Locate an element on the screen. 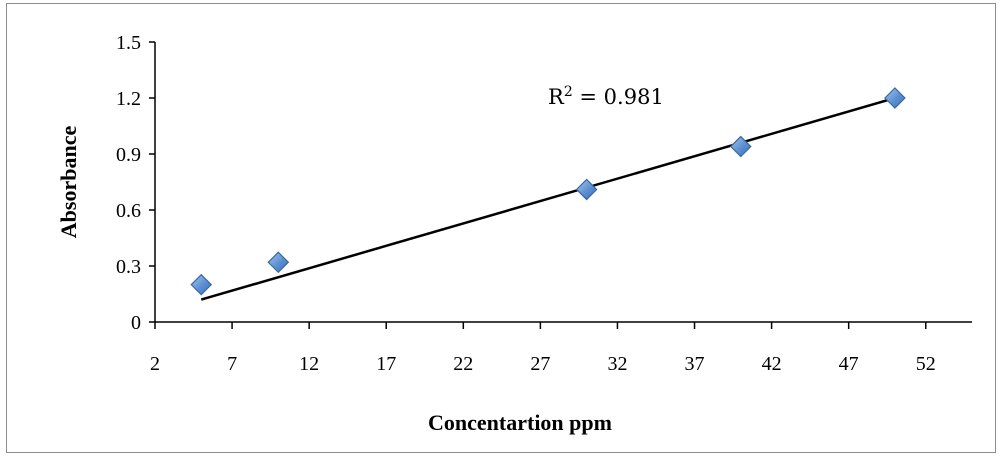 The width and height of the screenshot is (1003, 457). r-squared-superscript: 2 is located at coordinates (568, 92).